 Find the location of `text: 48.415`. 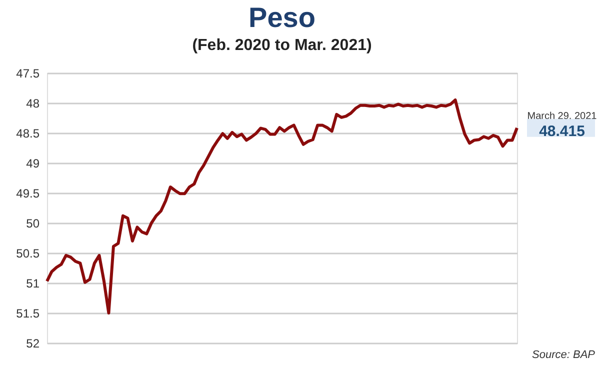

text: 48.415 is located at coordinates (562, 131).